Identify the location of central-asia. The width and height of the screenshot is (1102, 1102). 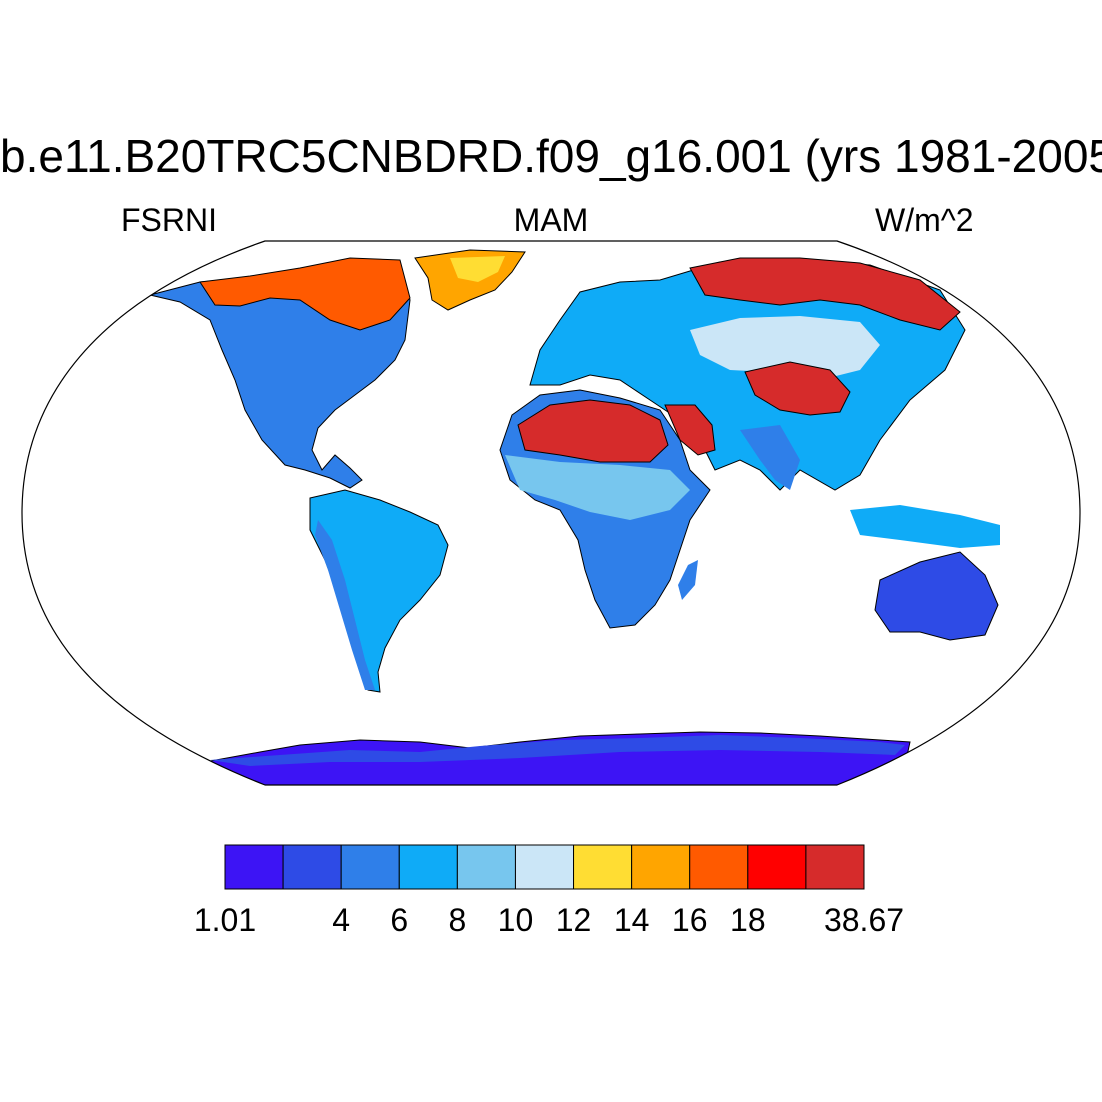
(785, 348).